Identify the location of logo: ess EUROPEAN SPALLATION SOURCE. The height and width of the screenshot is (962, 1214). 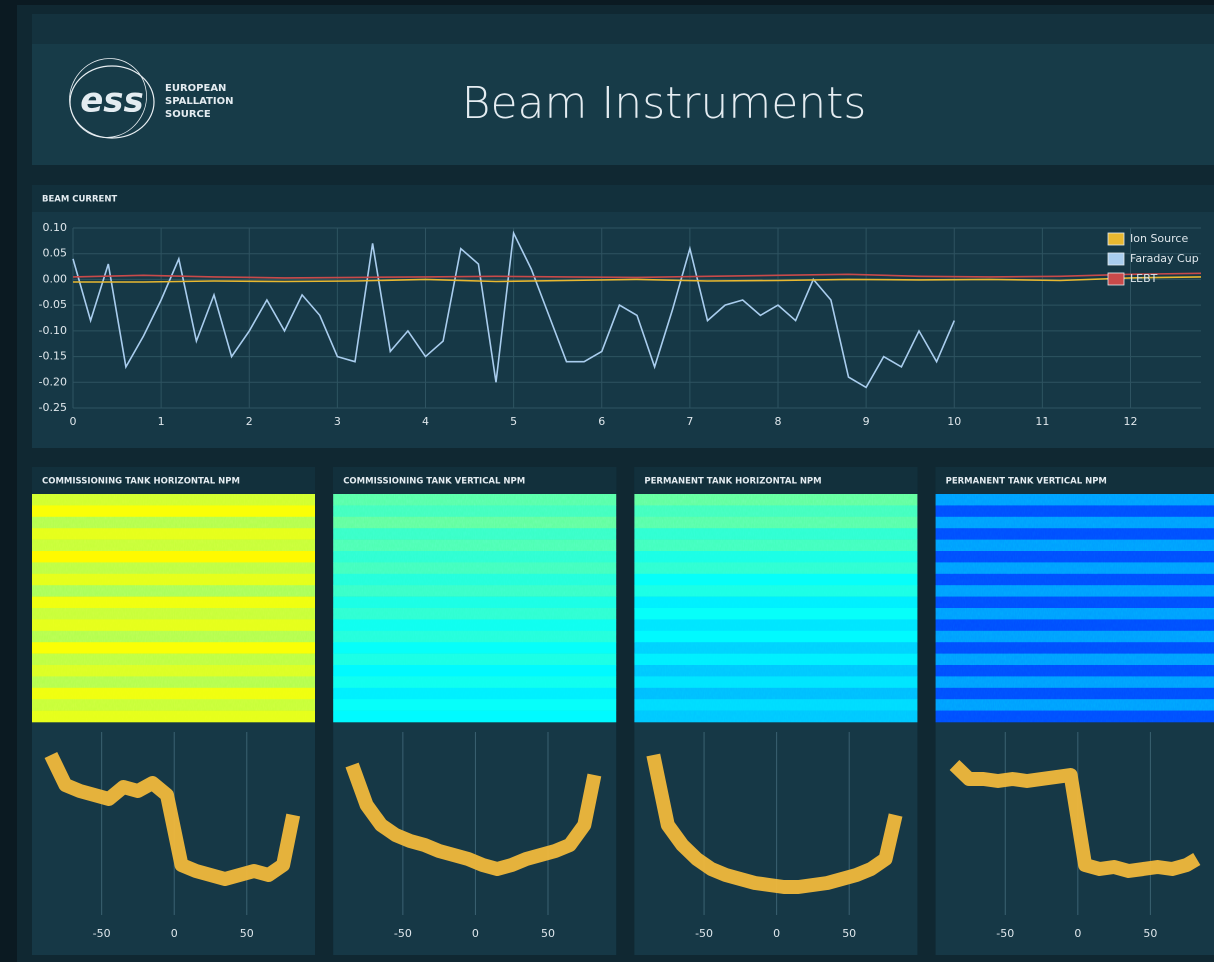
(151, 98).